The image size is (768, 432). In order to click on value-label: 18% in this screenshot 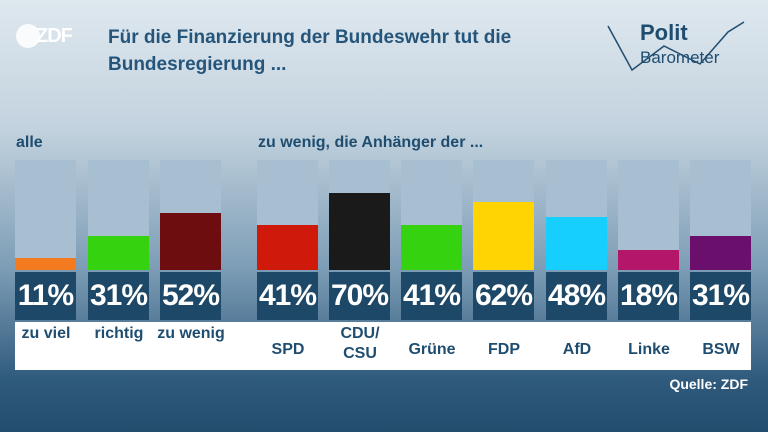, I will do `click(648, 296)`.